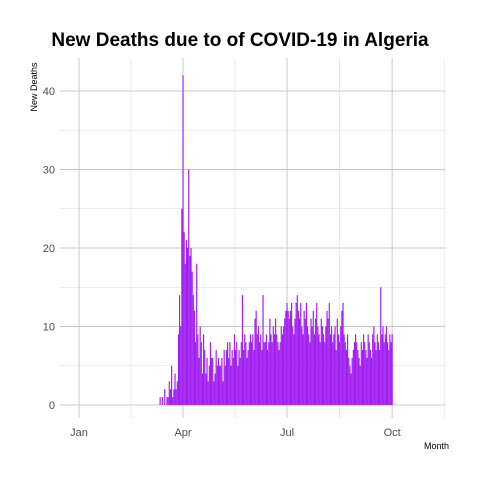  What do you see at coordinates (240, 40) in the screenshot?
I see `chart-title: New Deaths due to of COVID-19 in Algeria` at bounding box center [240, 40].